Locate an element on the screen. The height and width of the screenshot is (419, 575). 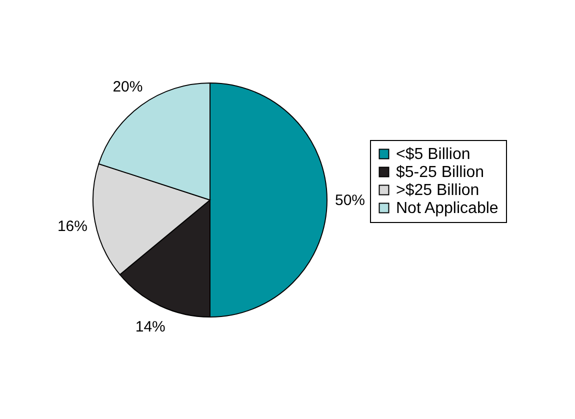
legend-label: <$5 Billion is located at coordinates (433, 154).